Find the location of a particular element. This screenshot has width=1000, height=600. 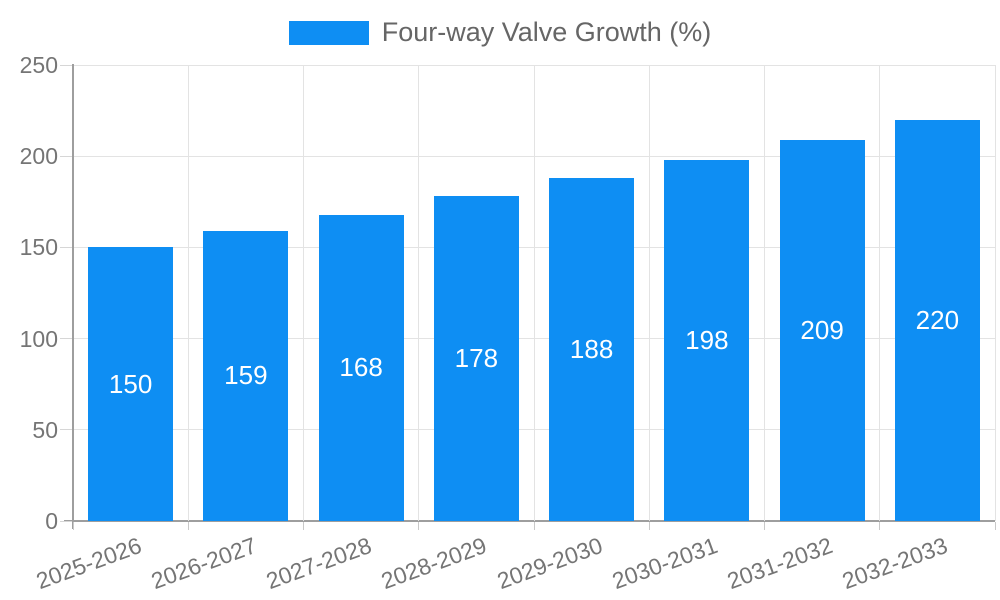

y-tick-label: 0 is located at coordinates (51, 521).